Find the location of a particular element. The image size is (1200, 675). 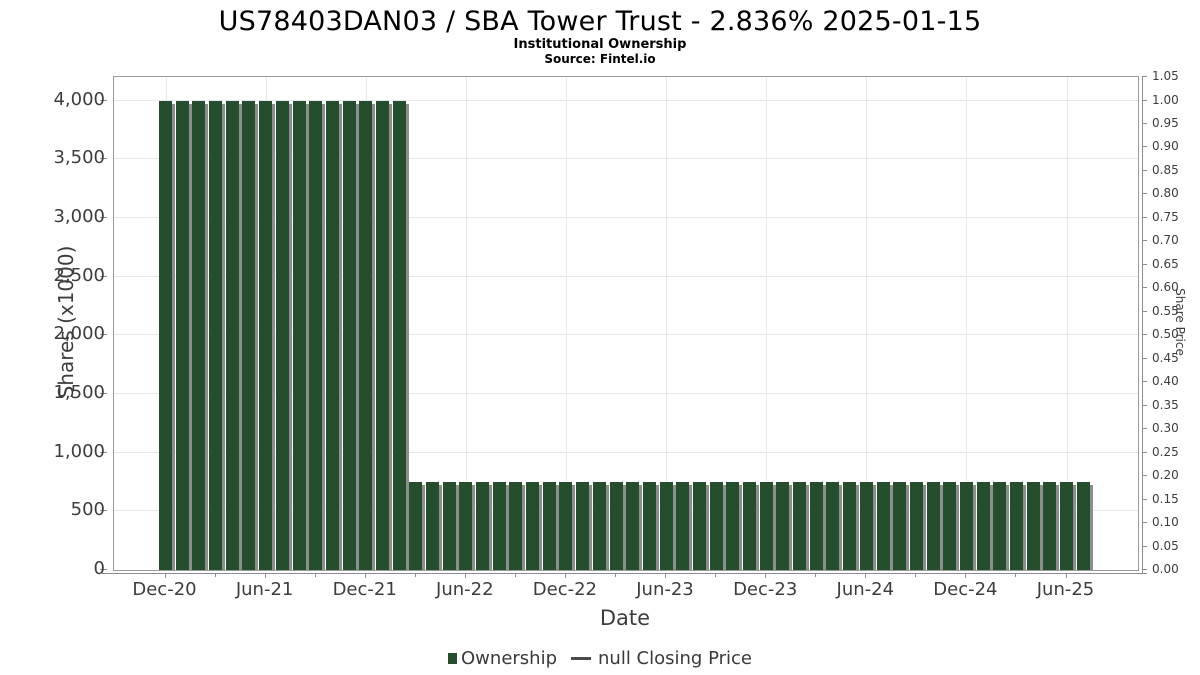

ownership-legend-label: Ownership is located at coordinates (509, 658).